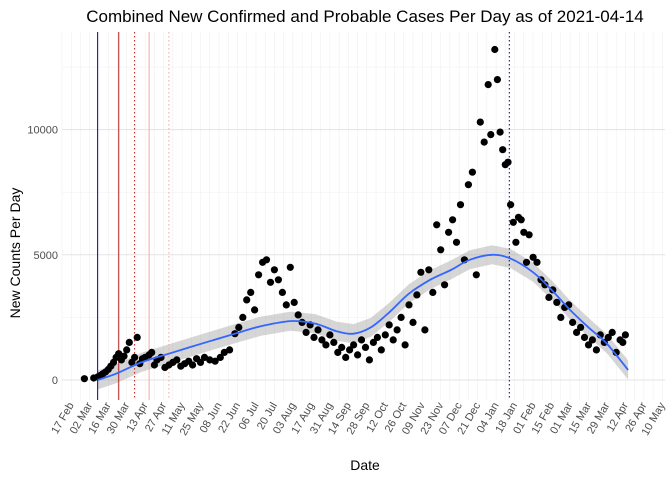 This screenshot has height=480, width=672. What do you see at coordinates (15, 253) in the screenshot?
I see `y-axis-title: New Counts Per Day` at bounding box center [15, 253].